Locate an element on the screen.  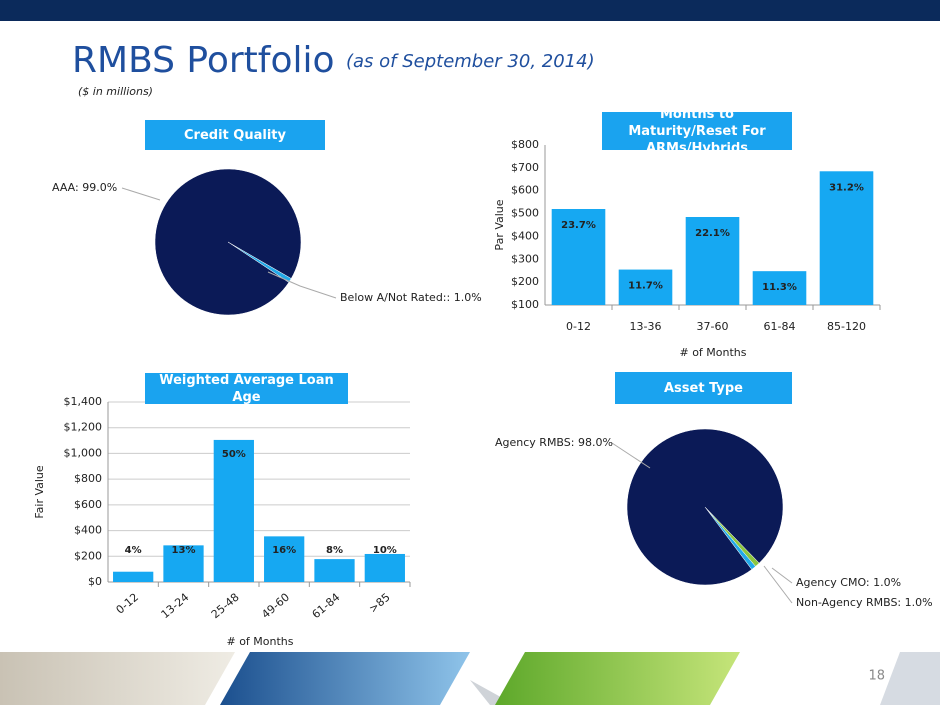
slice-label: Agency RMBS: 98.0% is located at coordinates (554, 442).